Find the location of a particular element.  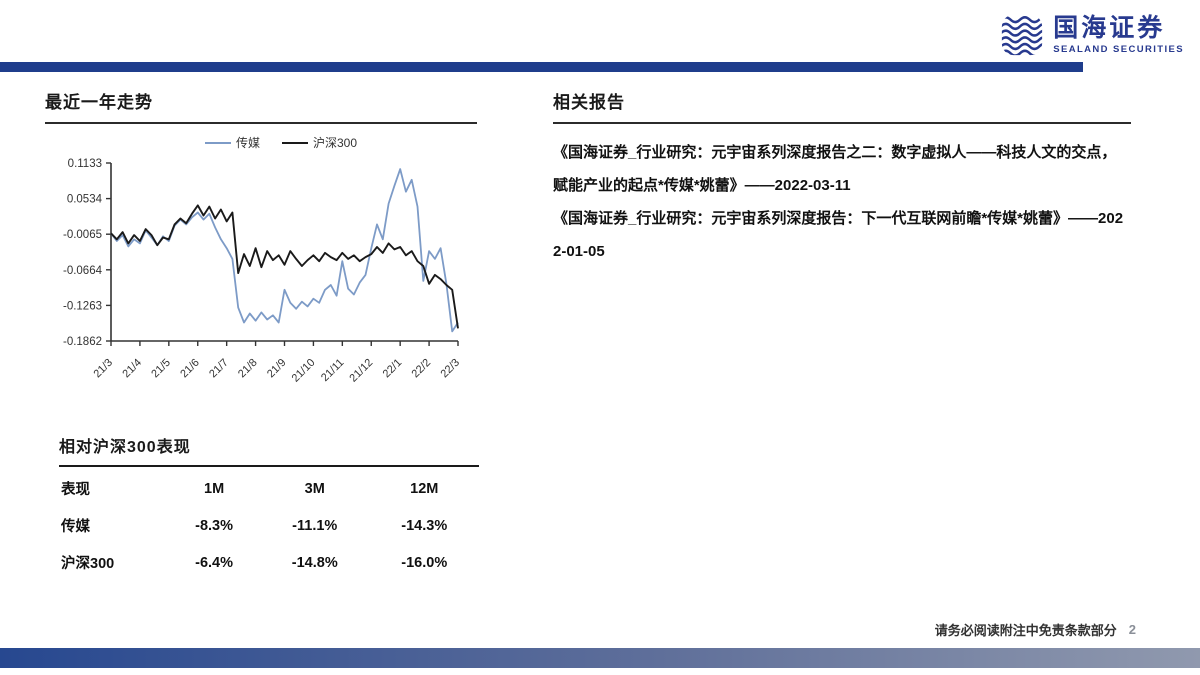

footer-note: 请务必阅读附注中免责条款部分 2 is located at coordinates (1035, 629).